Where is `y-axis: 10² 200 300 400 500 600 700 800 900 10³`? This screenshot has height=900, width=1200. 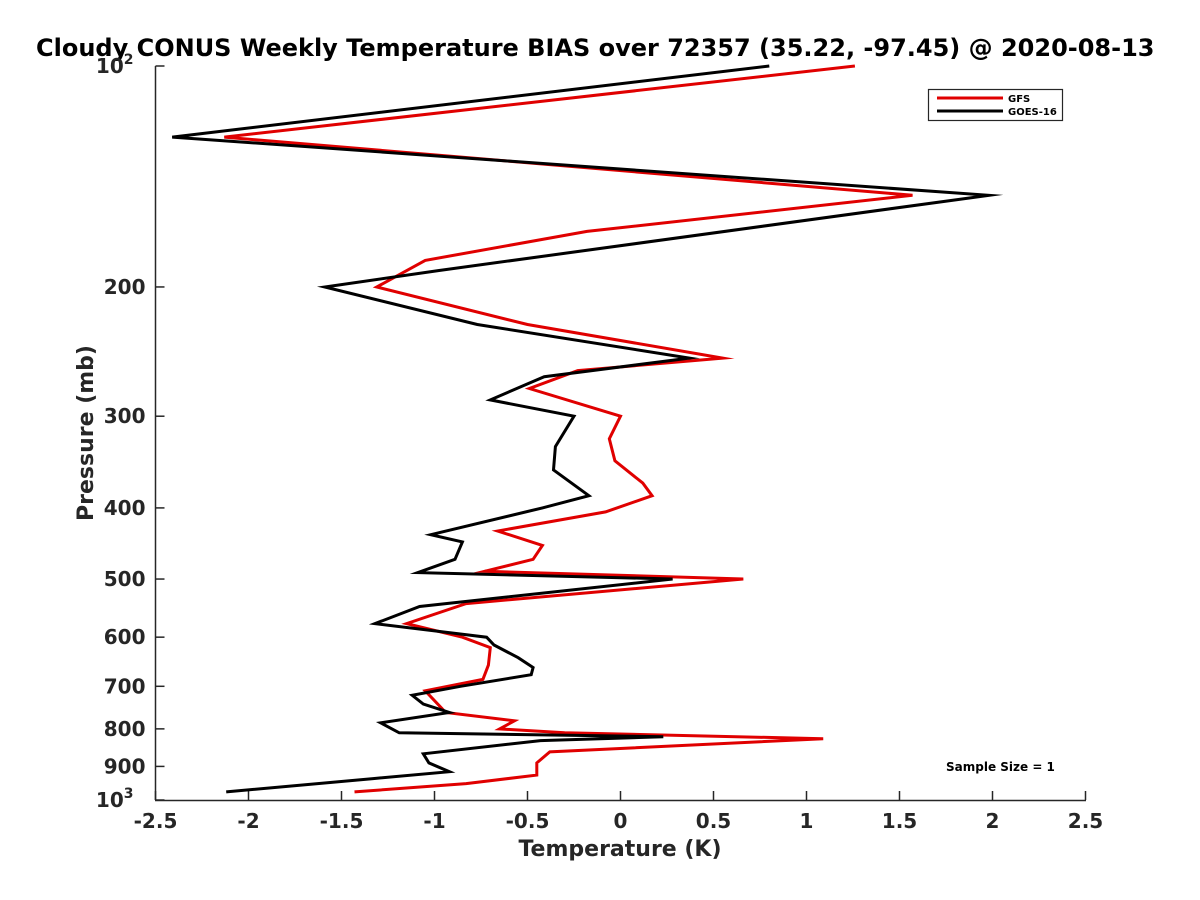 y-axis: 10² 200 300 400 500 600 700 800 900 10³ is located at coordinates (130, 432).